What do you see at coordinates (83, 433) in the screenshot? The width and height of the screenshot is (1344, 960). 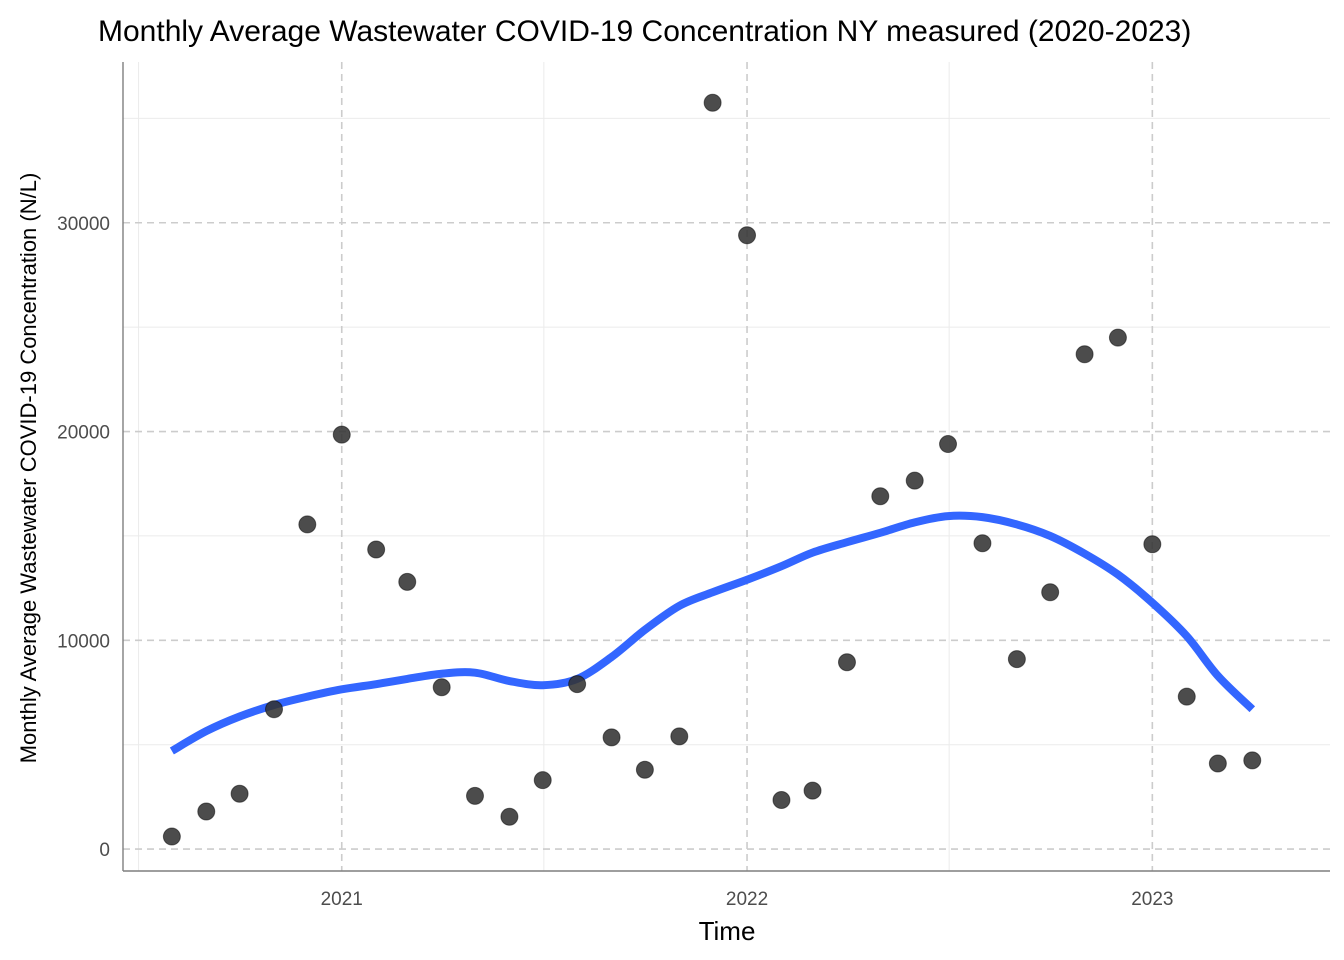 I see `y-tick-label: 20000` at bounding box center [83, 433].